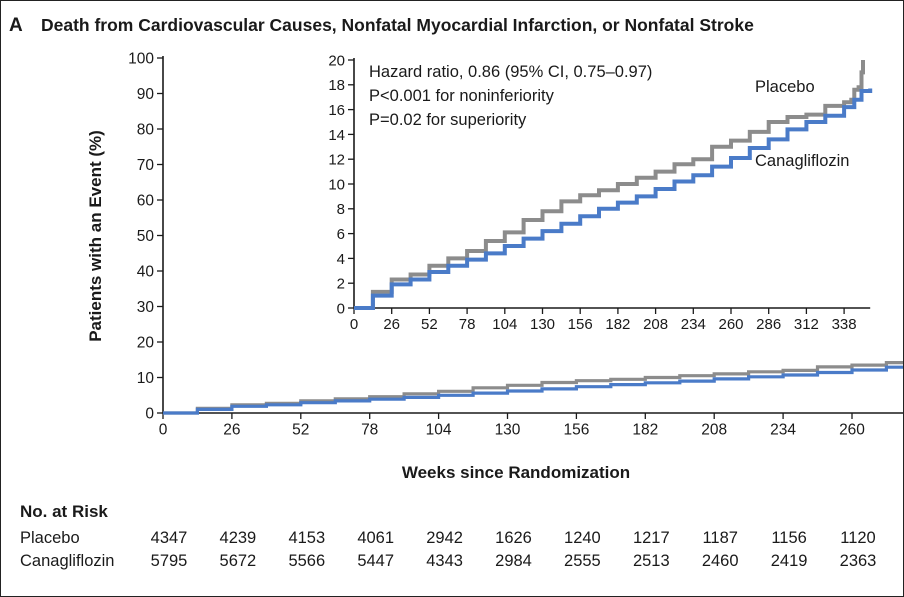 The width and height of the screenshot is (904, 597). What do you see at coordinates (582, 538) in the screenshot?
I see `risk-cell: 1240` at bounding box center [582, 538].